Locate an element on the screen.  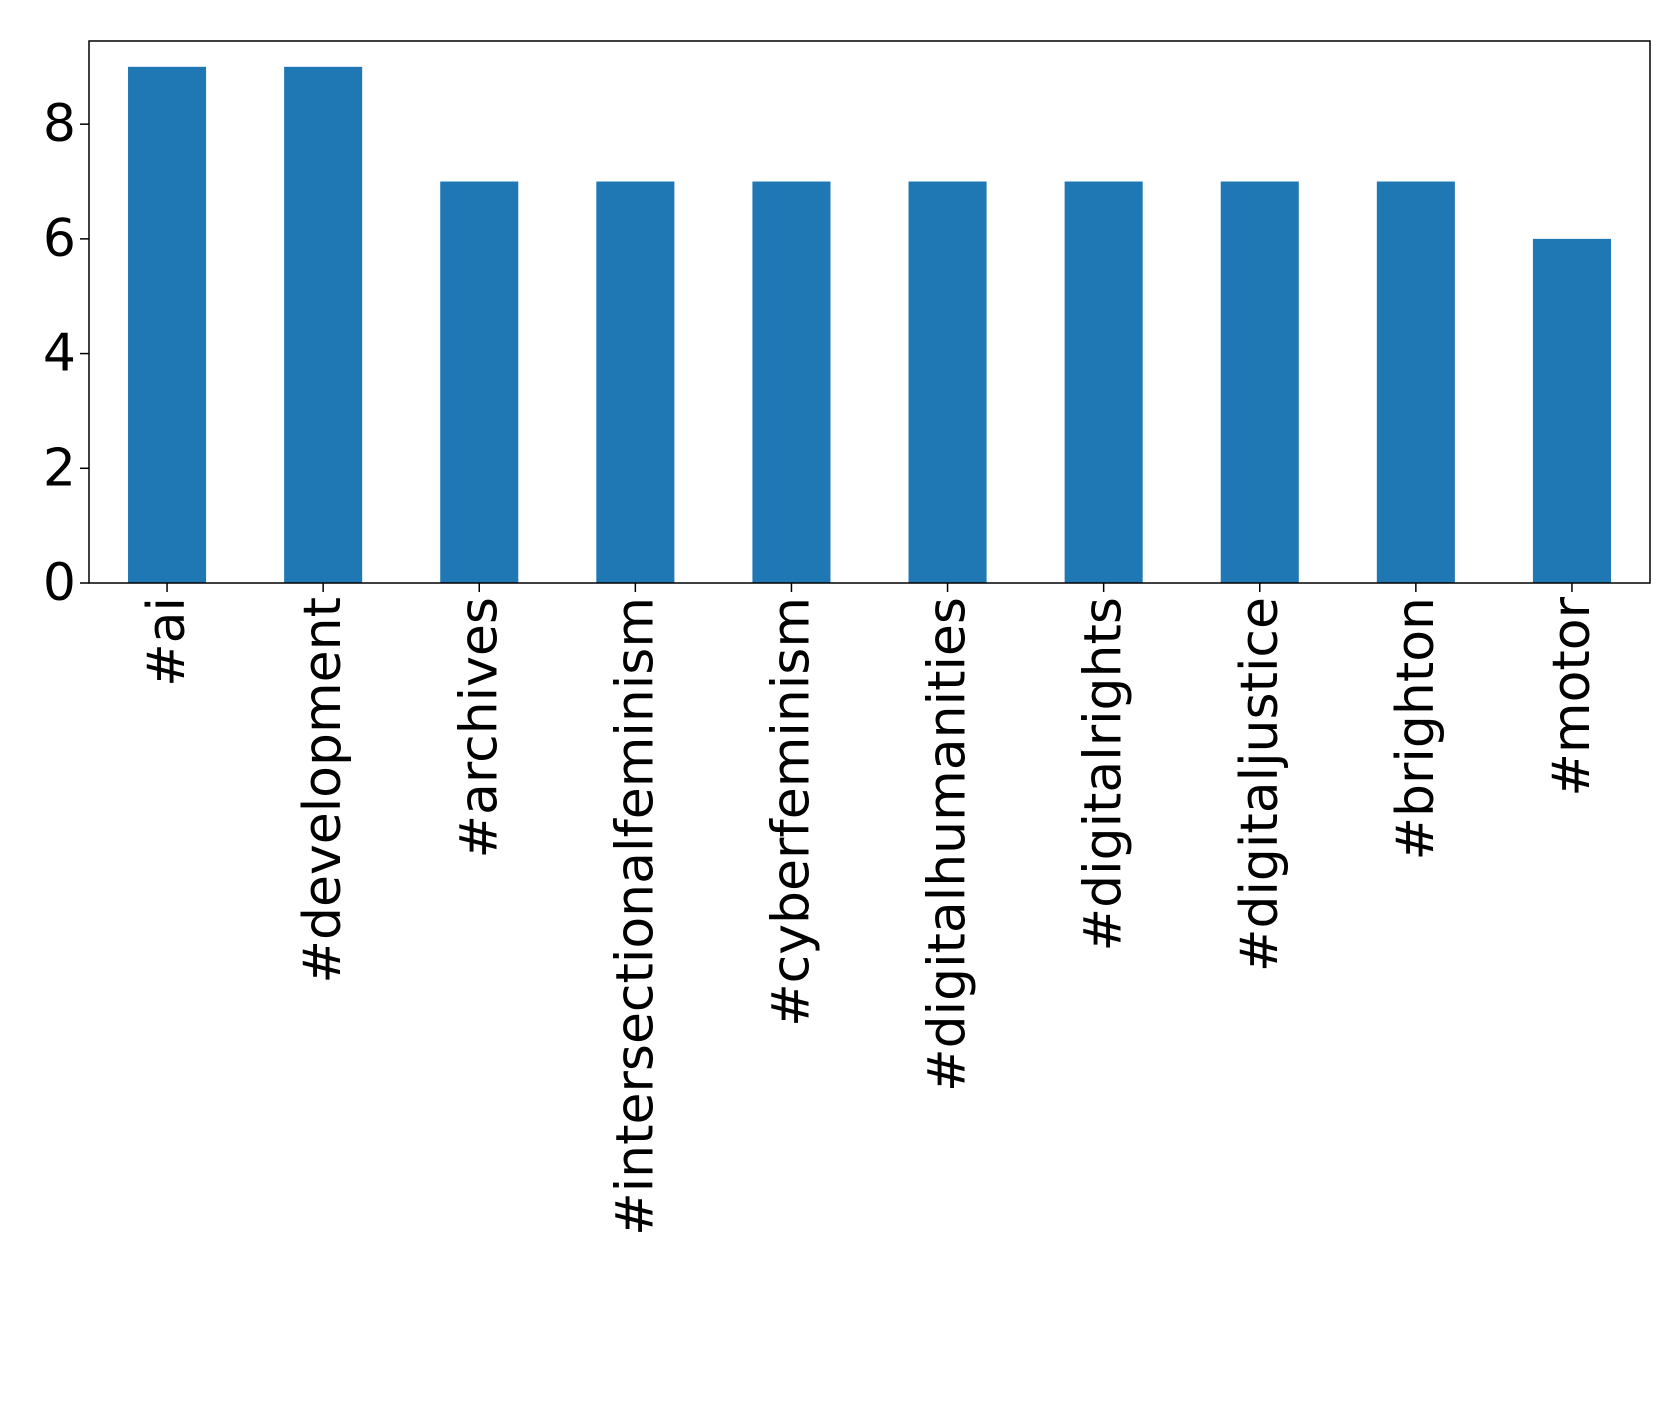
x-tick-label: #archives is located at coordinates (479, 728).